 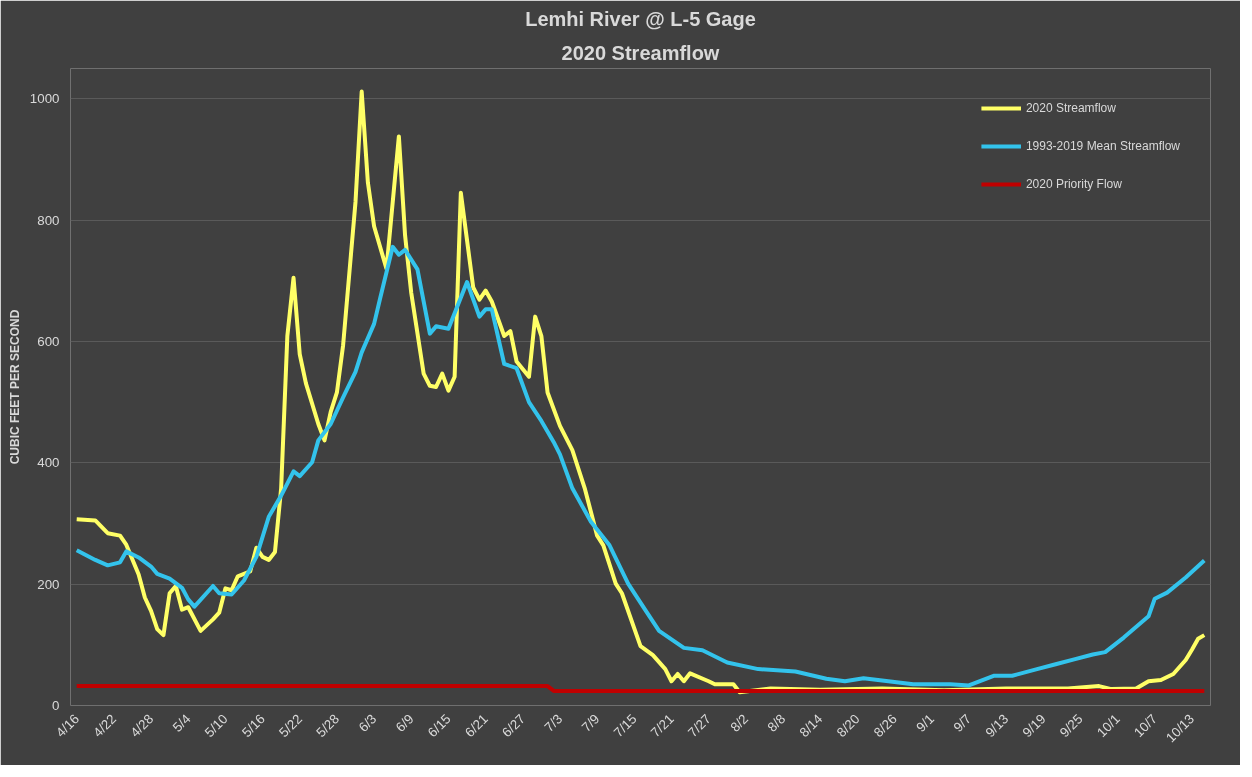 What do you see at coordinates (216, 726) in the screenshot?
I see `x-tick-label: 5/10` at bounding box center [216, 726].